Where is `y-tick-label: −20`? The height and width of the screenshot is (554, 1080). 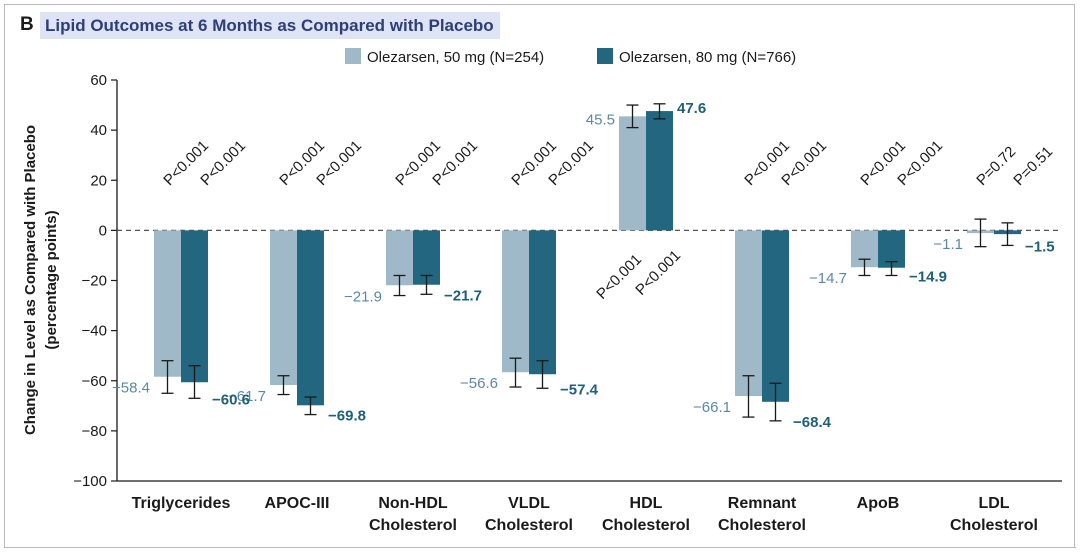 y-tick-label: −20 is located at coordinates (94, 281).